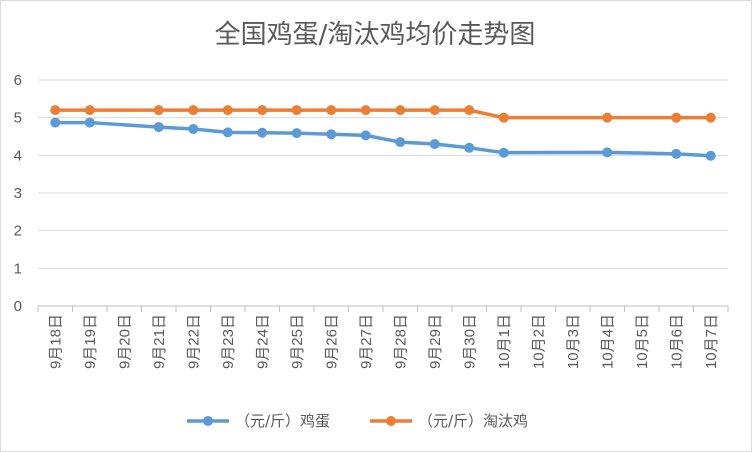  What do you see at coordinates (159, 341) in the screenshot?
I see `x-tick-label: 9月21日` at bounding box center [159, 341].